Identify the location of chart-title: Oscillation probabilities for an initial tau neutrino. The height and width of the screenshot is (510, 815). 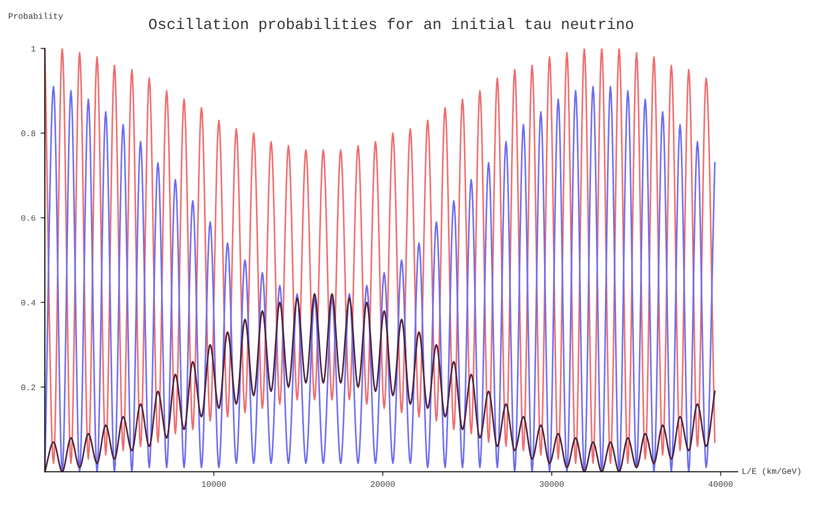
(391, 25).